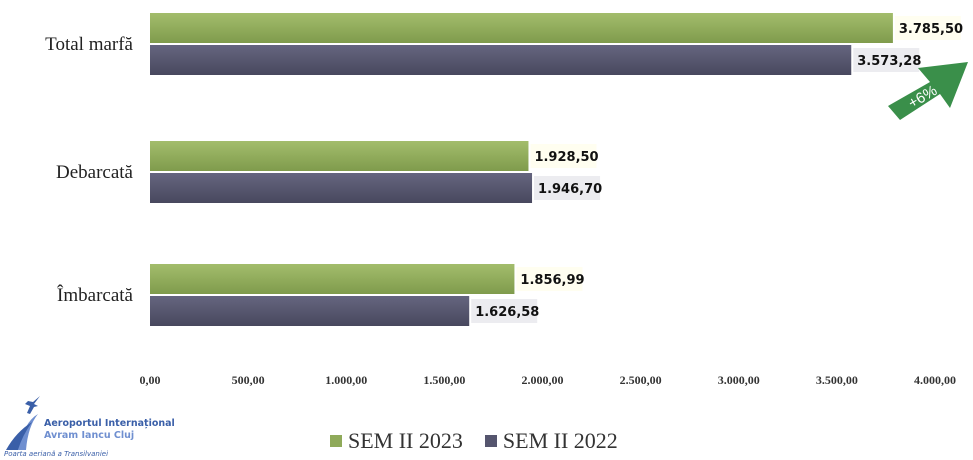  I want to click on airplane-icon, so click(23, 423).